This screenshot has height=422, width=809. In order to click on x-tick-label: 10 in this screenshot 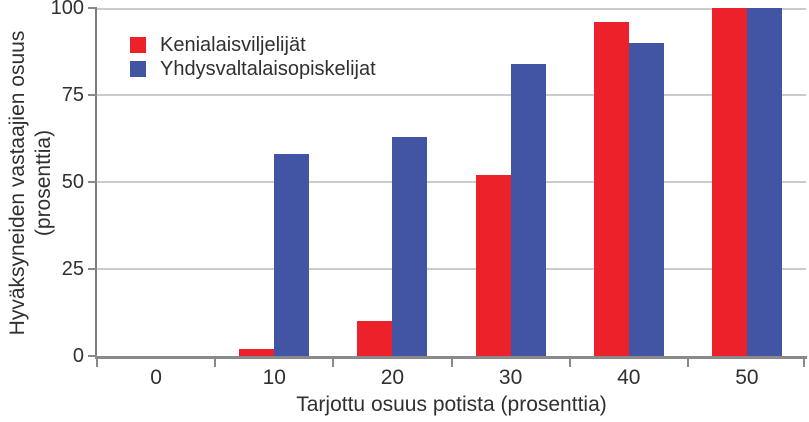, I will do `click(274, 377)`.